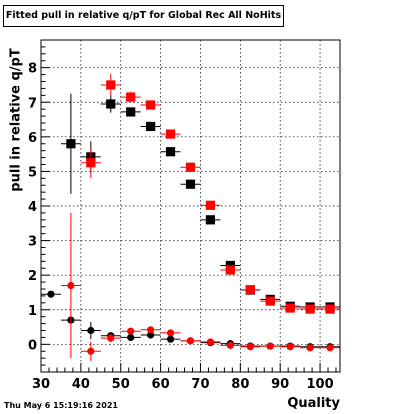  Describe the element at coordinates (32, 345) in the screenshot. I see `y-tick-label: 0` at that location.